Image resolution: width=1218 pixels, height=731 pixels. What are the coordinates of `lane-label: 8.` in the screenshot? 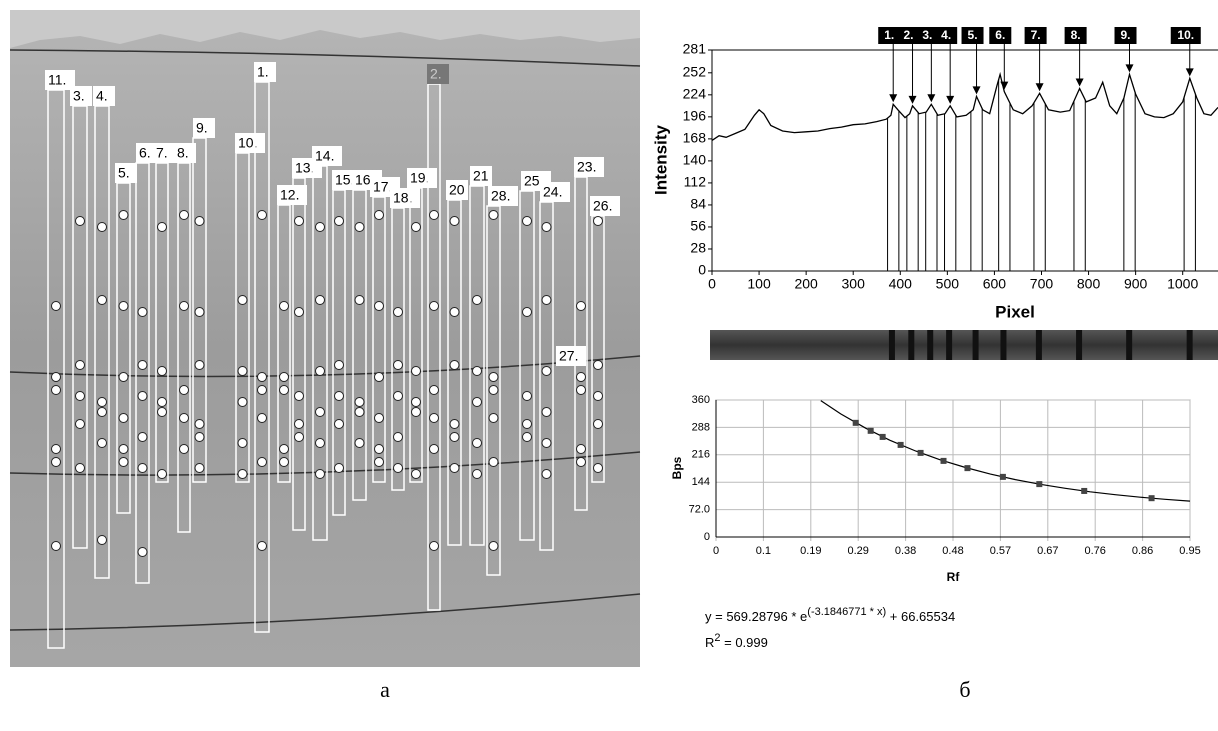 It's located at (183, 153).